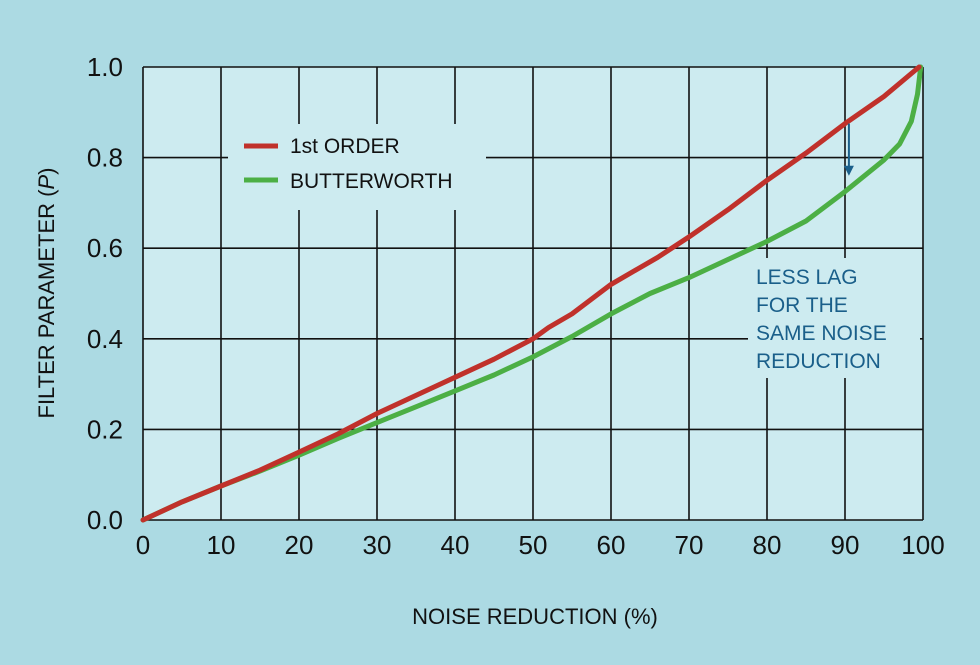 Image resolution: width=980 pixels, height=665 pixels. What do you see at coordinates (845, 545) in the screenshot?
I see `x-tick-label: 90` at bounding box center [845, 545].